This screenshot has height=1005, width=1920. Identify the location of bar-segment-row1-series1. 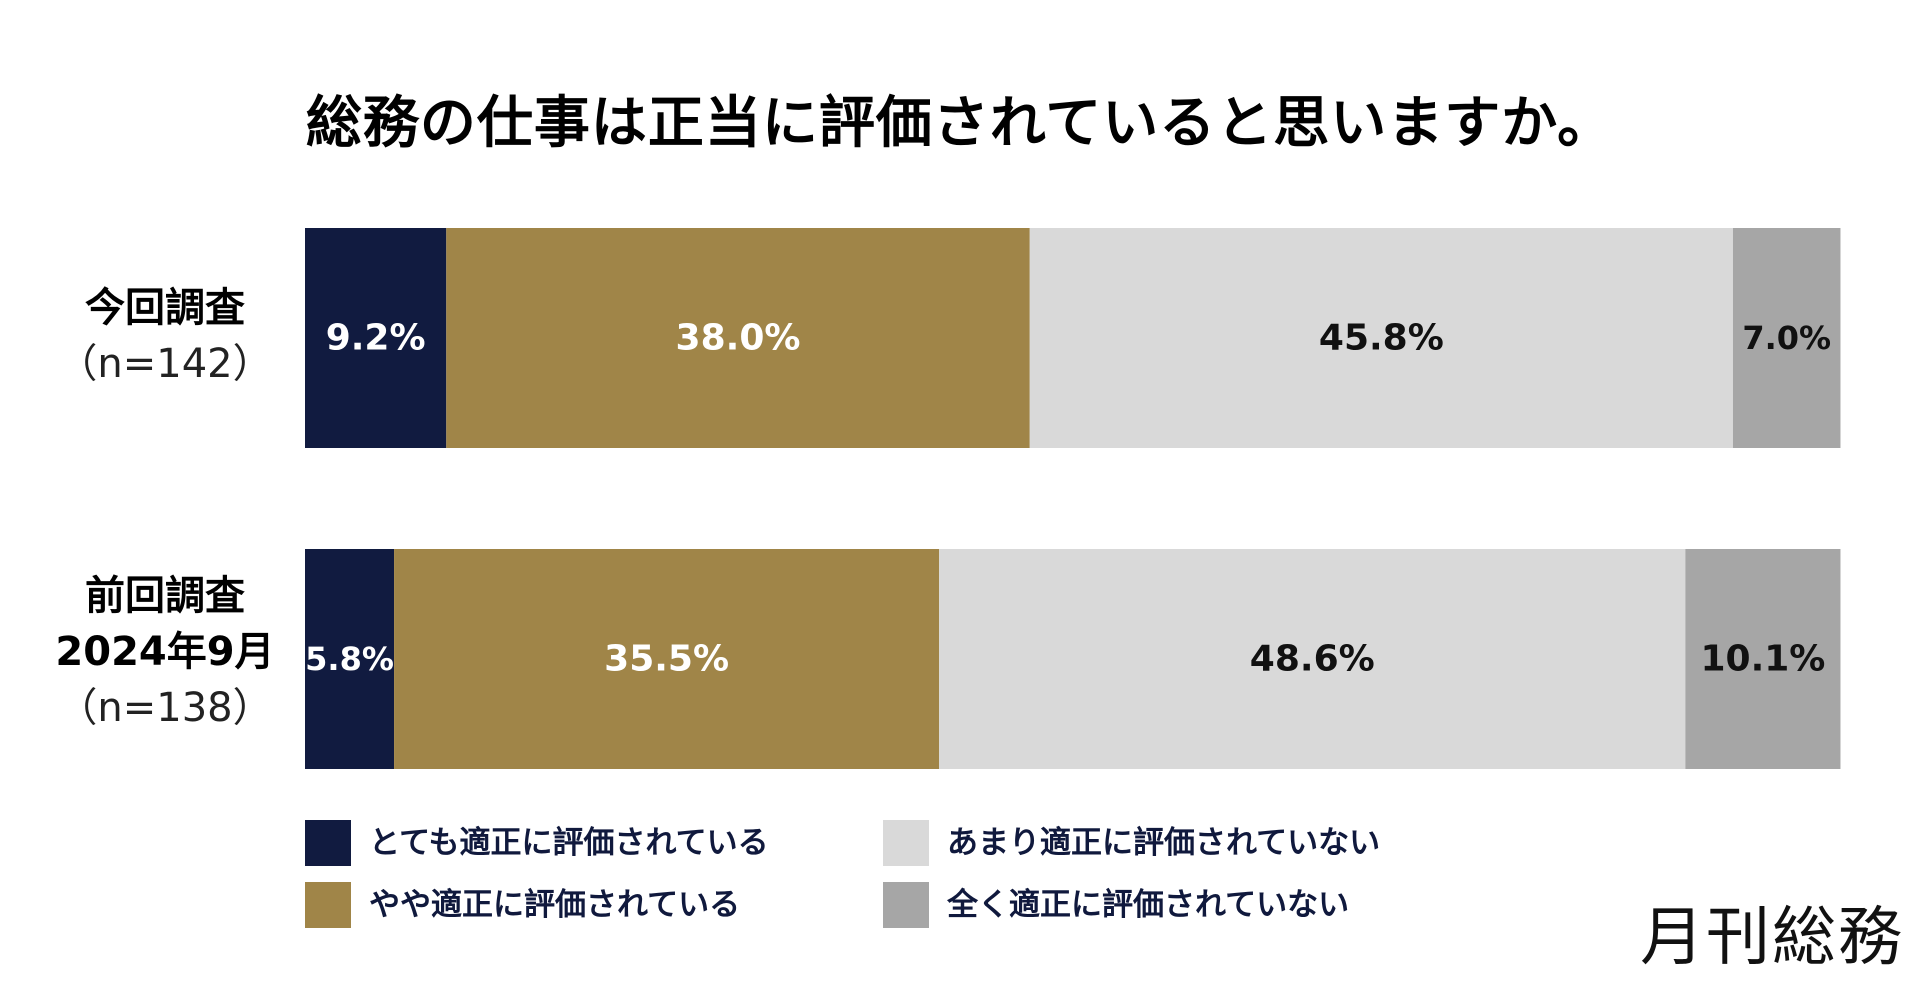
(667, 659).